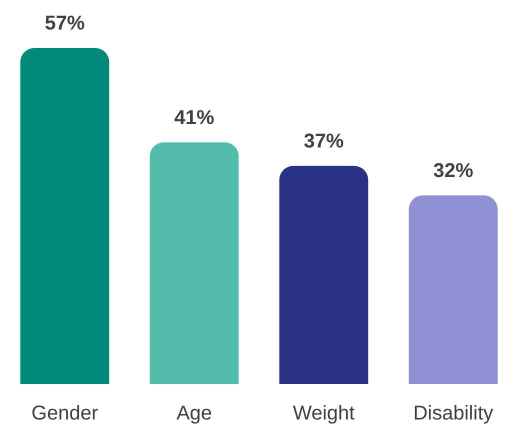 This screenshot has height=436, width=518. What do you see at coordinates (453, 413) in the screenshot?
I see `x-tick-label: Disability` at bounding box center [453, 413].